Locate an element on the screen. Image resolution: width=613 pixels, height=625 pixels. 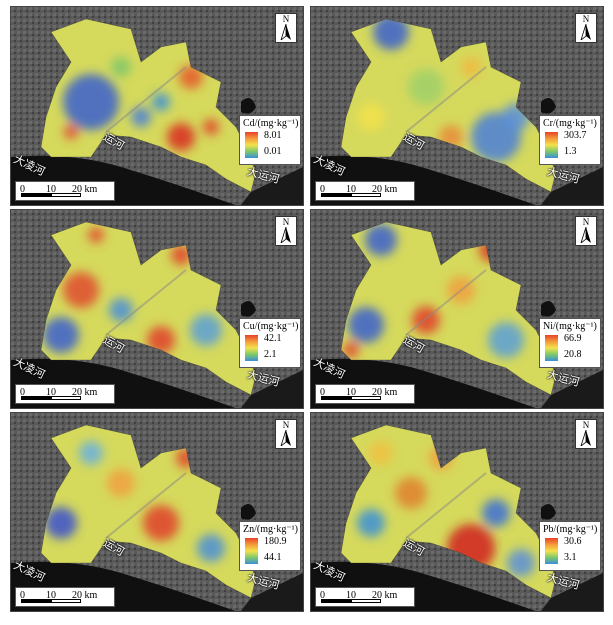
legend-max: 66.9 is located at coordinates (573, 338).